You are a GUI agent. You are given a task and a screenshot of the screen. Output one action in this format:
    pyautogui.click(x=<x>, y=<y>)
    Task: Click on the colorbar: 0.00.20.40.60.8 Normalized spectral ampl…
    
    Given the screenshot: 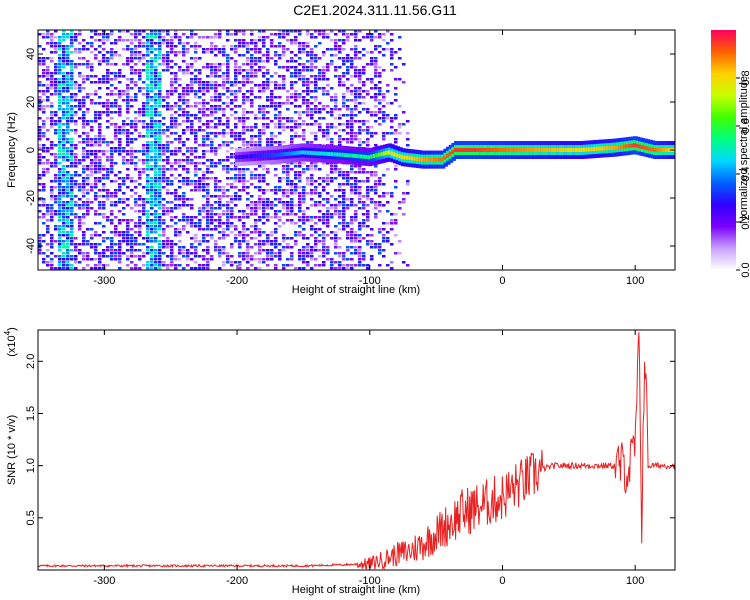 What is the action you would take?
    pyautogui.click(x=730, y=154)
    